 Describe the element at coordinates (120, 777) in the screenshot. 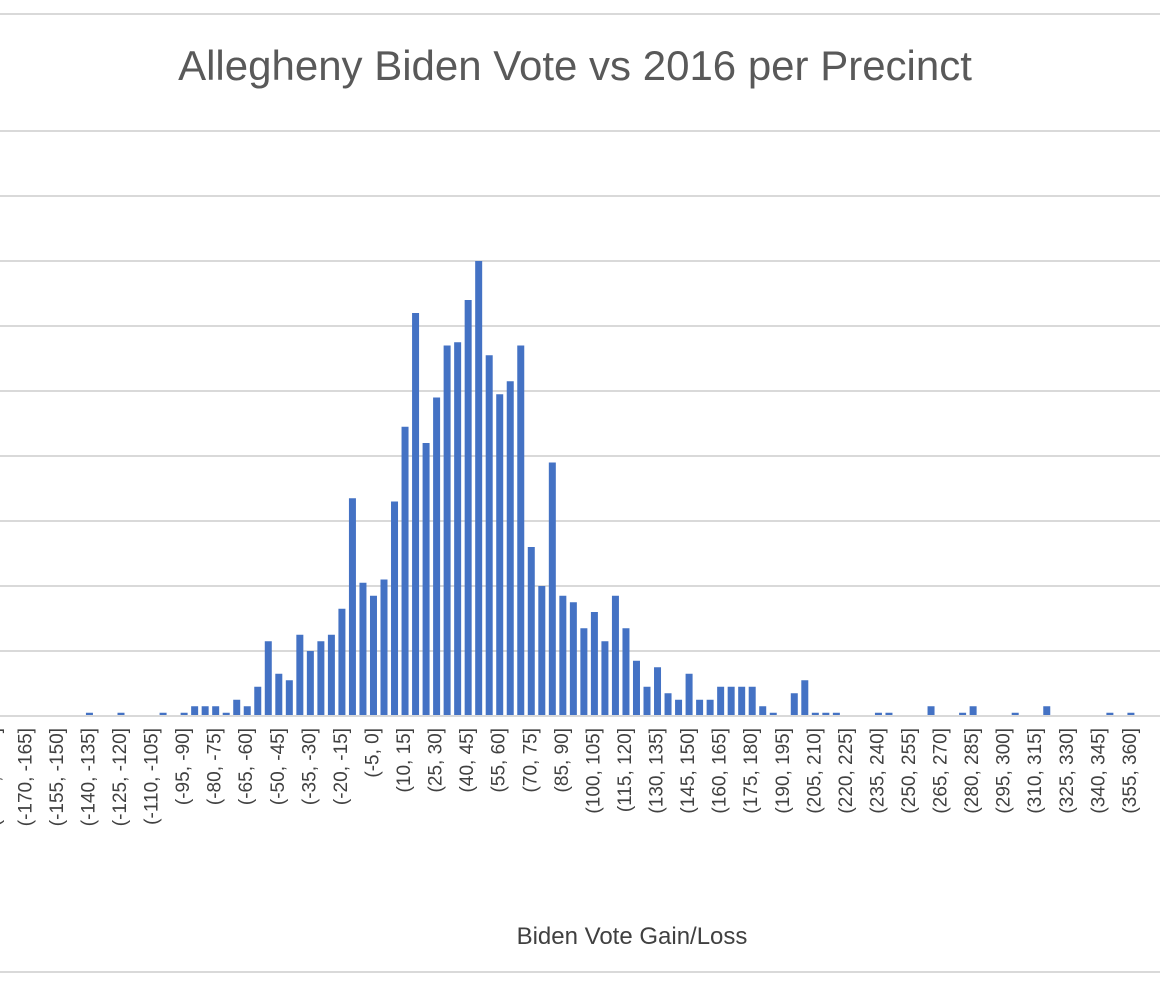

I see `x-tick-label: (-125, -120]` at that location.